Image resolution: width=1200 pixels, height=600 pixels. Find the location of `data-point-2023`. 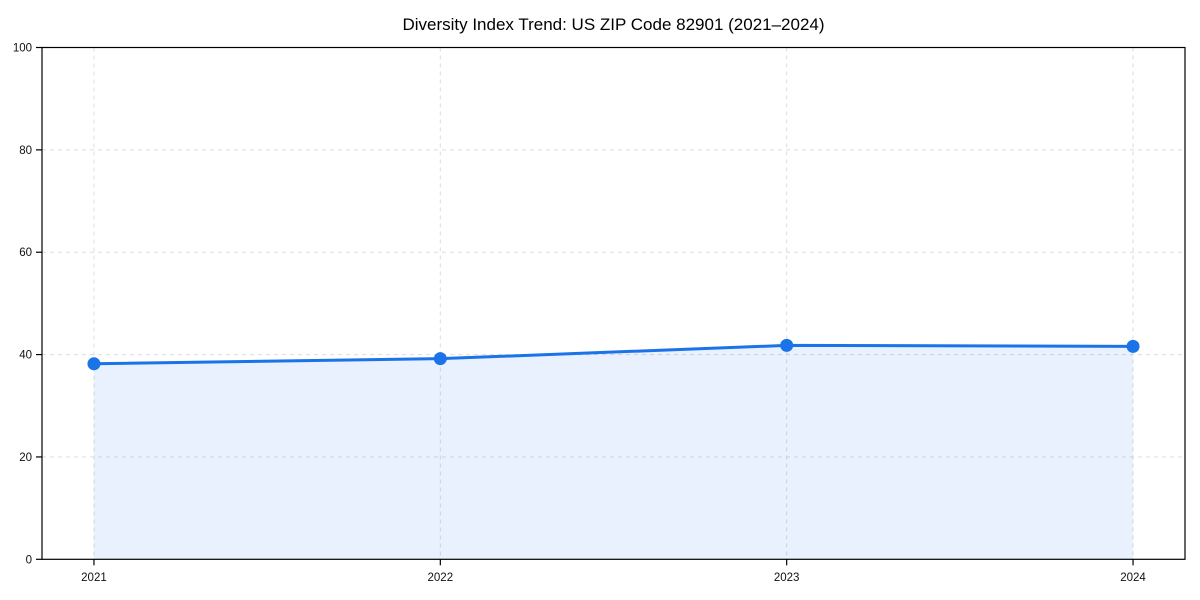

data-point-2023 is located at coordinates (787, 345).